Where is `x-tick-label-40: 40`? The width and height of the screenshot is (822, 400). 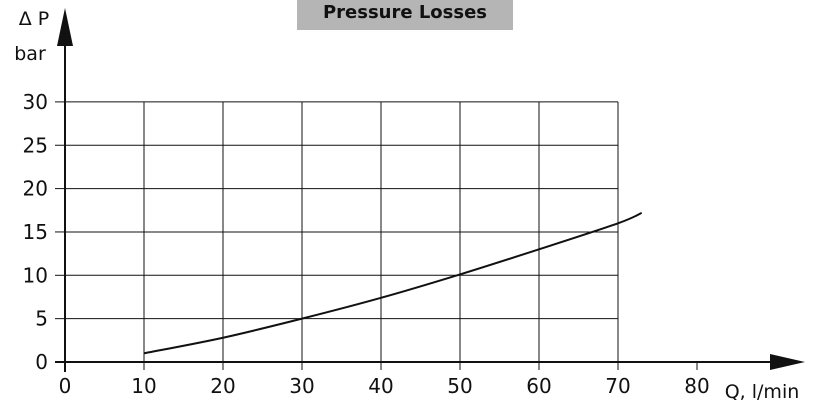
x-tick-label-40: 40 is located at coordinates (380, 386).